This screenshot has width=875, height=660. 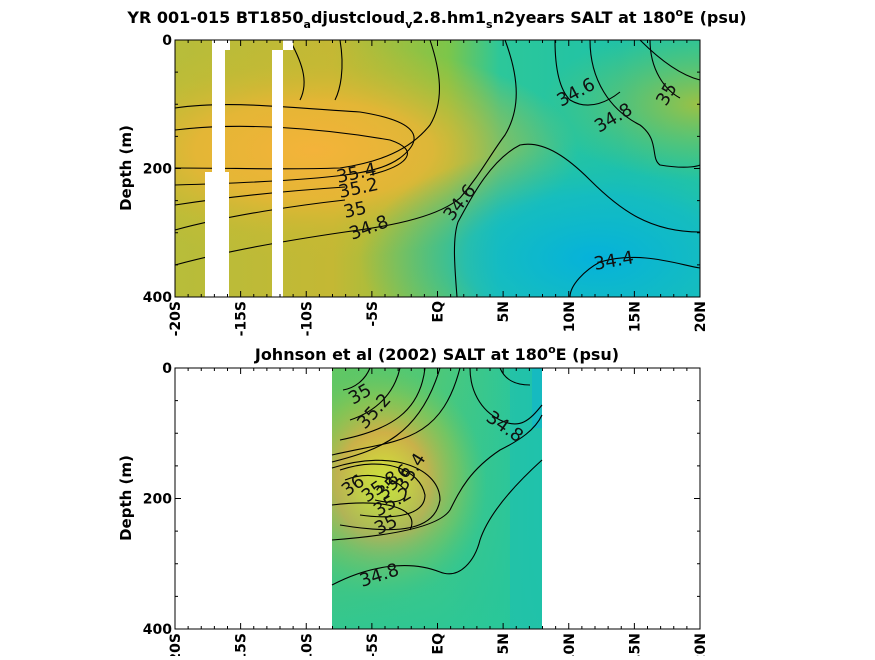 What do you see at coordinates (249, 168) in the screenshot?
I see `top-data-gaps` at bounding box center [249, 168].